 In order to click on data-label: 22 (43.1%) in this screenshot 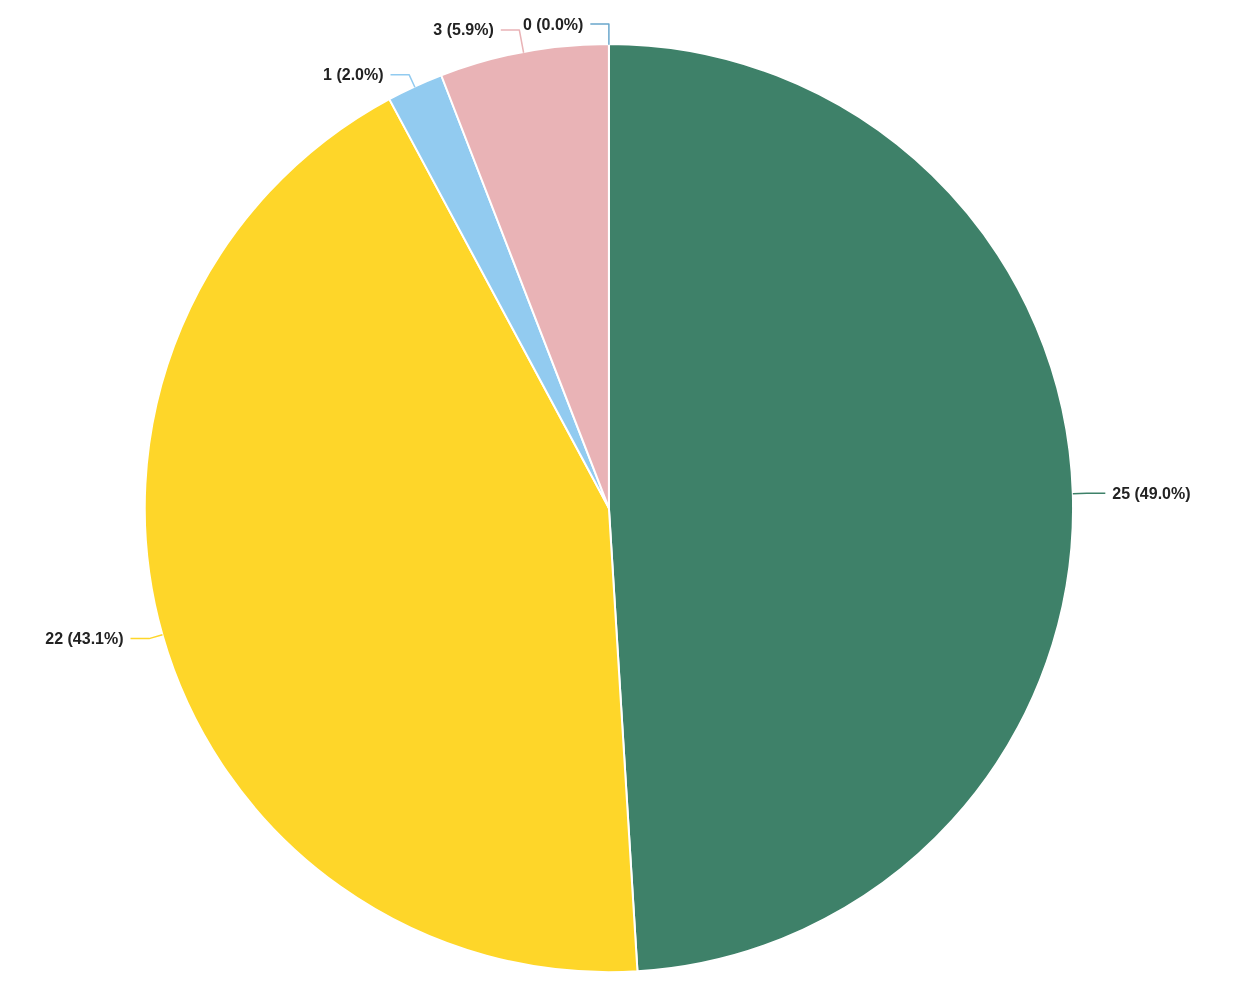, I will do `click(84, 639)`.